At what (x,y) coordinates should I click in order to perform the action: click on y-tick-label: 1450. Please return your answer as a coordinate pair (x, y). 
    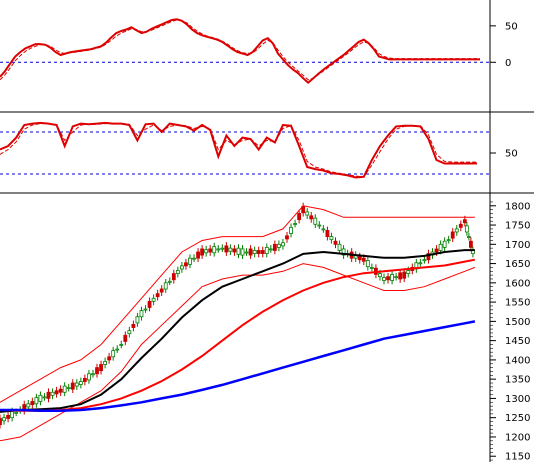
    Looking at the image, I should click on (517, 341).